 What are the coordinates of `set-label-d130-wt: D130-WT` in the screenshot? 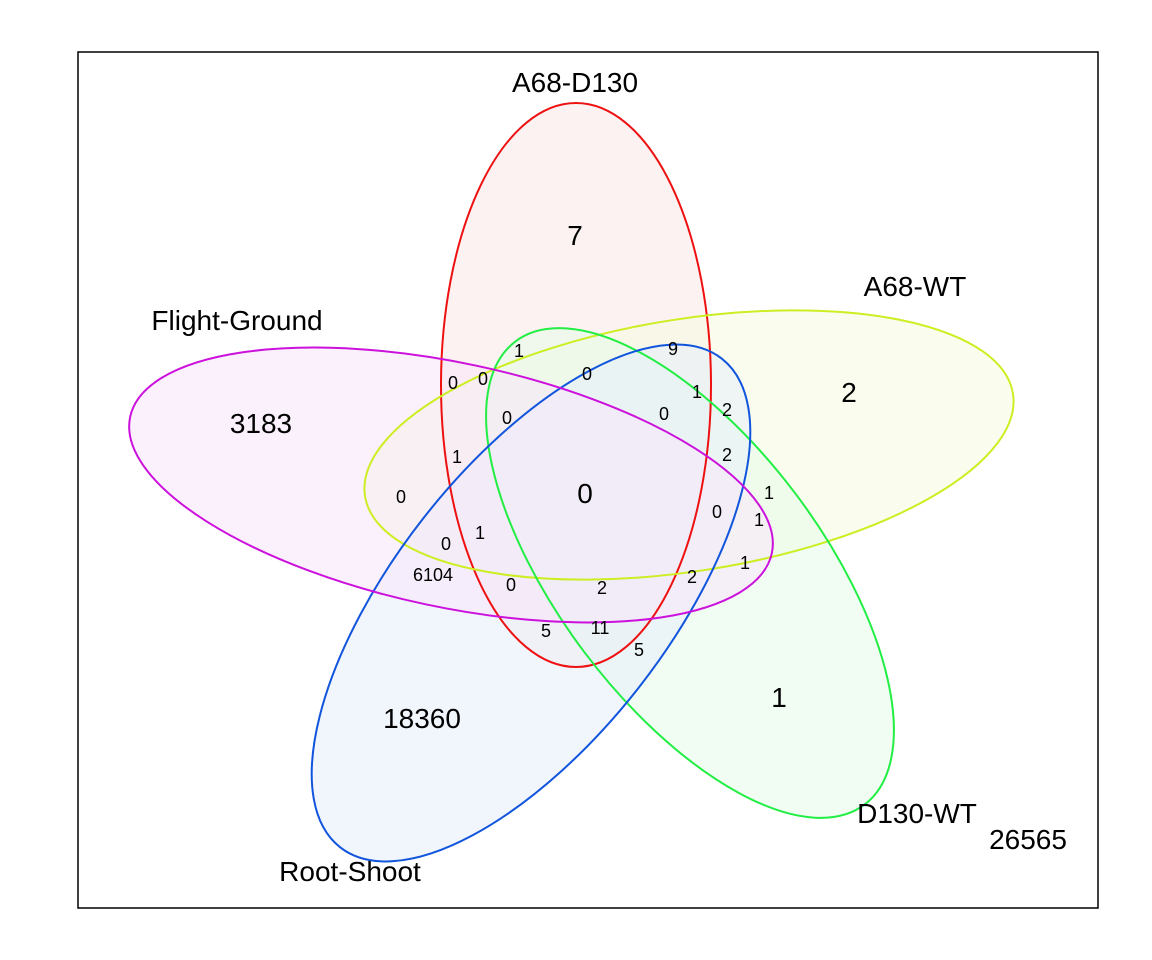 It's located at (917, 813).